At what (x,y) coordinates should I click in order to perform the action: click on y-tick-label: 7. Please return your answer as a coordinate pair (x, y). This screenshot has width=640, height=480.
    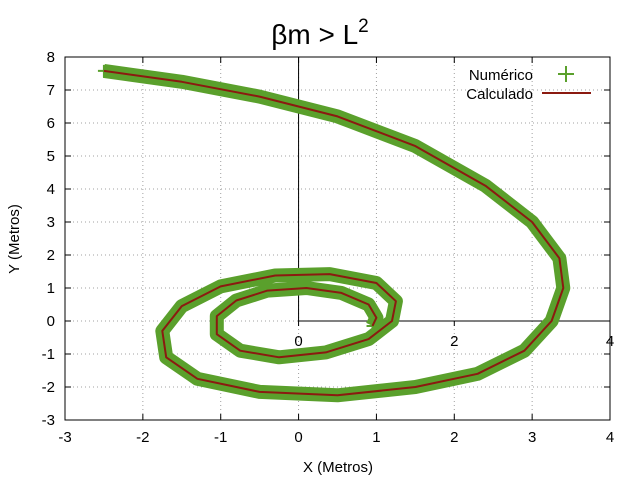
    Looking at the image, I should click on (51, 90).